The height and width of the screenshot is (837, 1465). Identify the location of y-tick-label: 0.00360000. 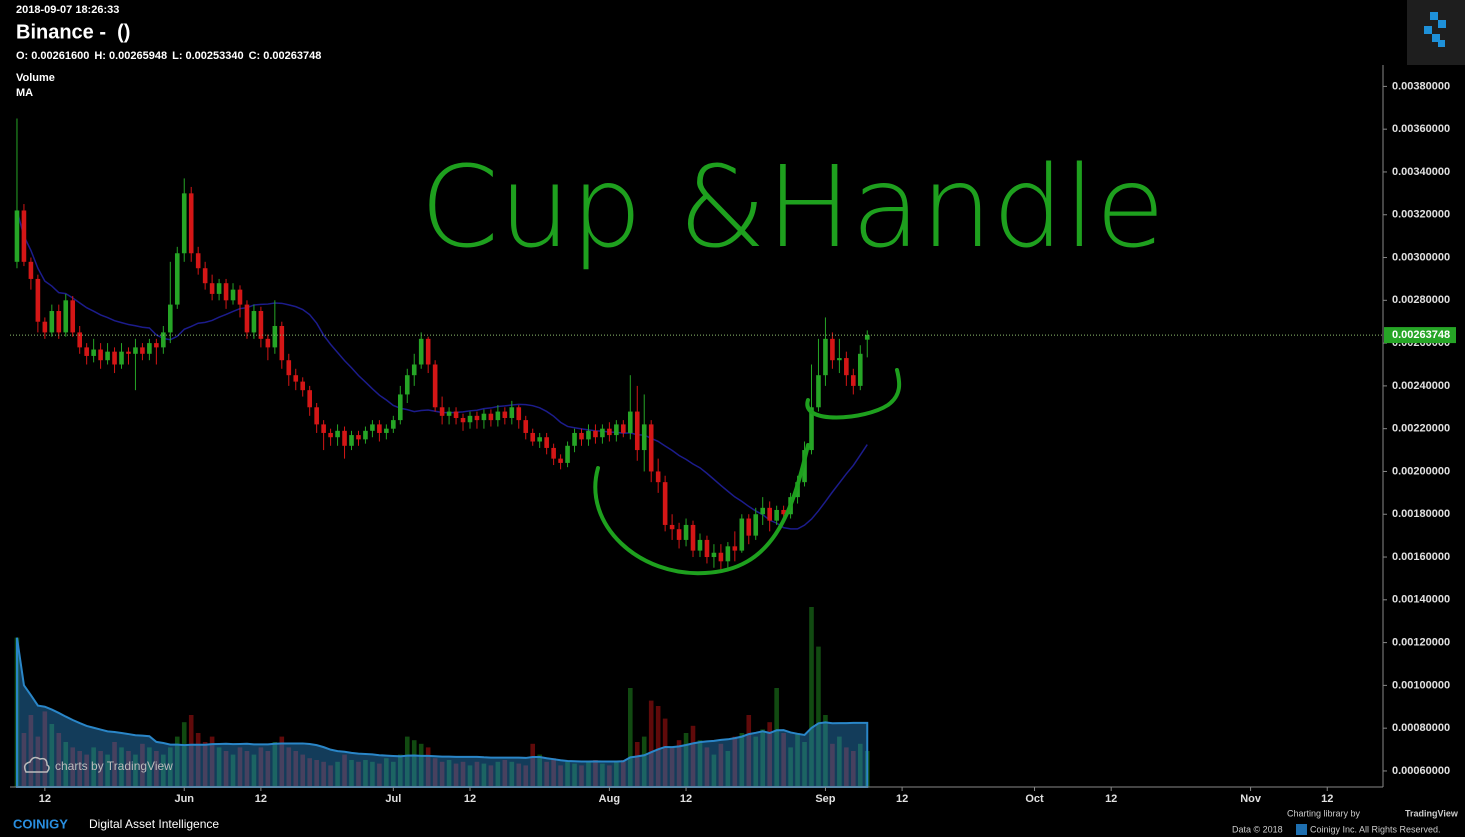
(1421, 129).